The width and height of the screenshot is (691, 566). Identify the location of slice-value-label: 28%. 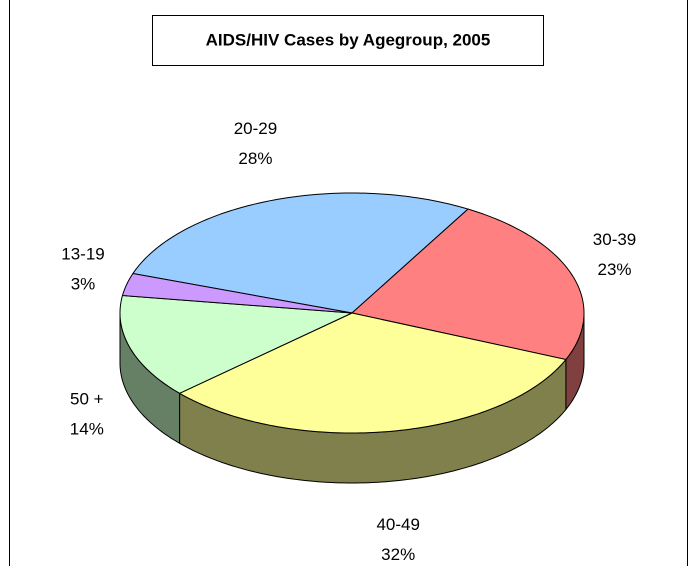
(255, 158).